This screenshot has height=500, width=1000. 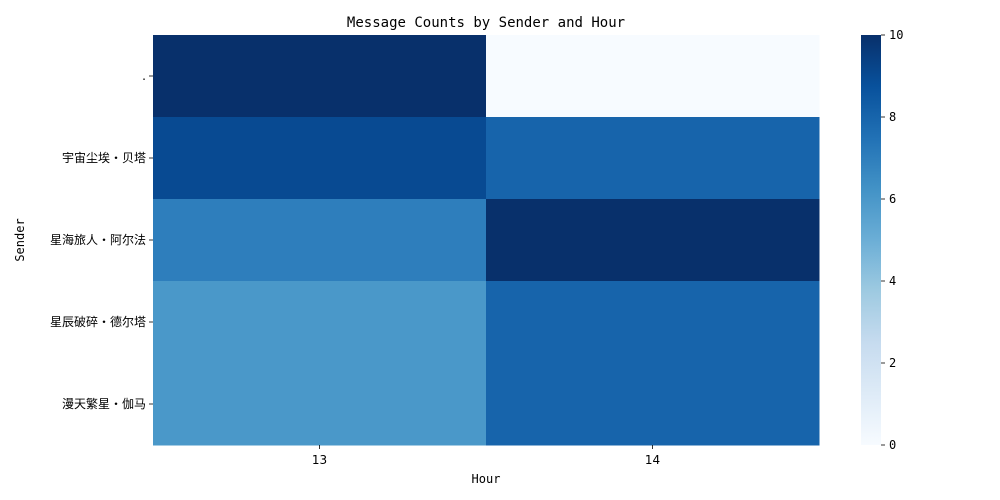 I want to click on colorbar-tick-label: 6, so click(x=892, y=199).